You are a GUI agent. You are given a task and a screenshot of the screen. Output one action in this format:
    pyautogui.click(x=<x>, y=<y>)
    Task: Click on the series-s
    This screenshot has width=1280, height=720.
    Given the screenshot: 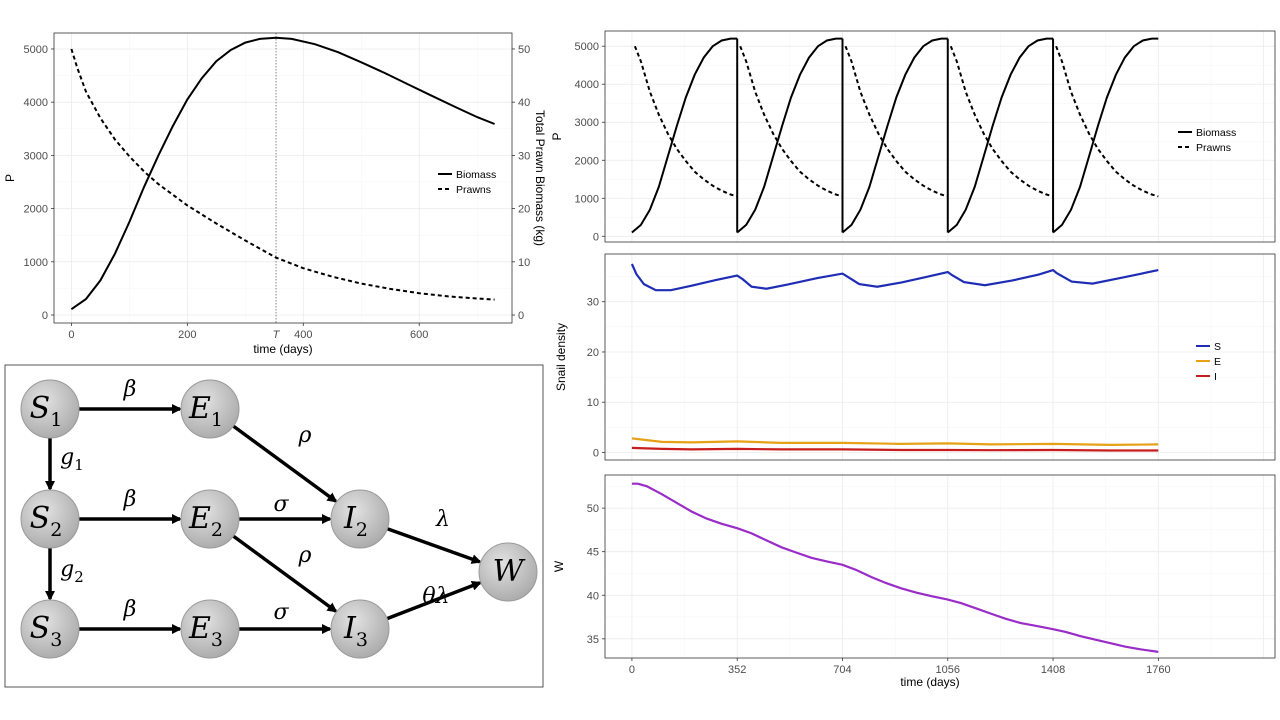 What is the action you would take?
    pyautogui.click(x=894, y=277)
    